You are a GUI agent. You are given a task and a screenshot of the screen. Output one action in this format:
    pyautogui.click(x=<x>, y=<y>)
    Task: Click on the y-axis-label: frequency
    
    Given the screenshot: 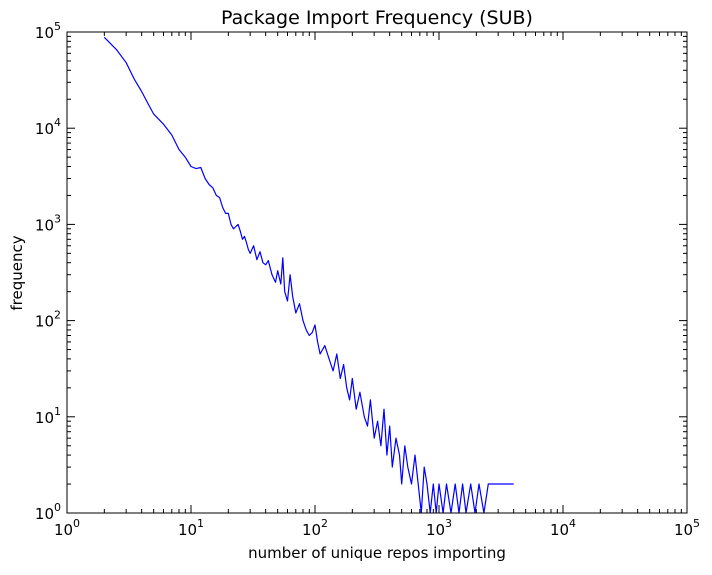 What is the action you would take?
    pyautogui.click(x=17, y=272)
    